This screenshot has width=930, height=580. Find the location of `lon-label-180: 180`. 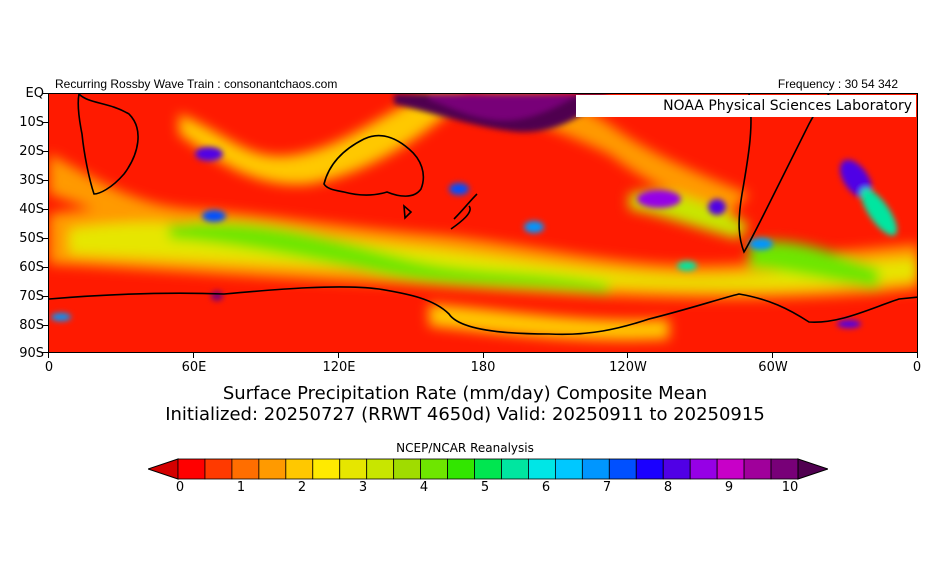

lon-label-180: 180 is located at coordinates (483, 367).